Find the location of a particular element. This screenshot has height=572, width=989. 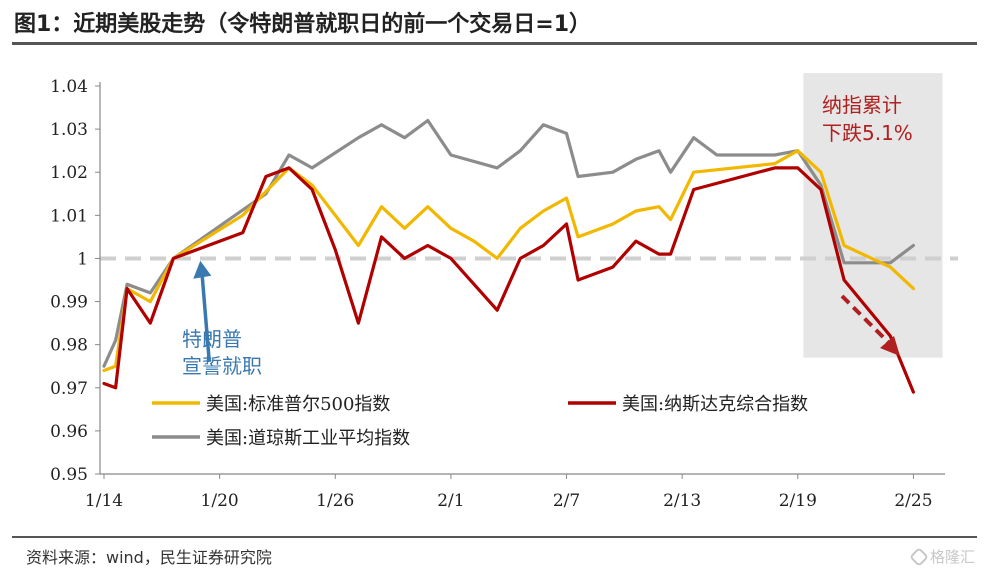

source-note: 资料来源：wind，民生证券研究院 is located at coordinates (149, 557).